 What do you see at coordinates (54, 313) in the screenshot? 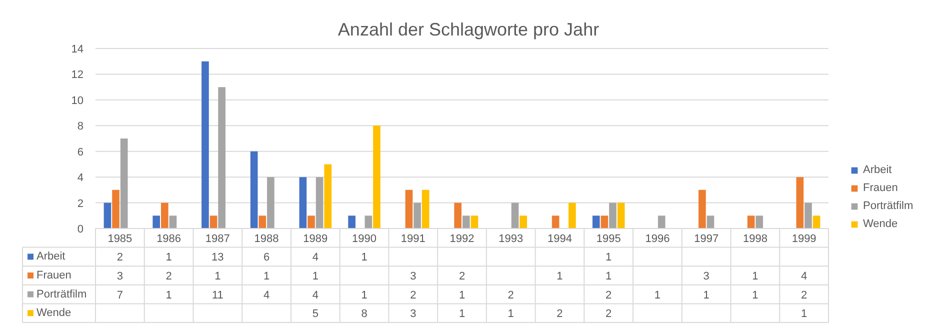
I see `text: Wende` at bounding box center [54, 313].